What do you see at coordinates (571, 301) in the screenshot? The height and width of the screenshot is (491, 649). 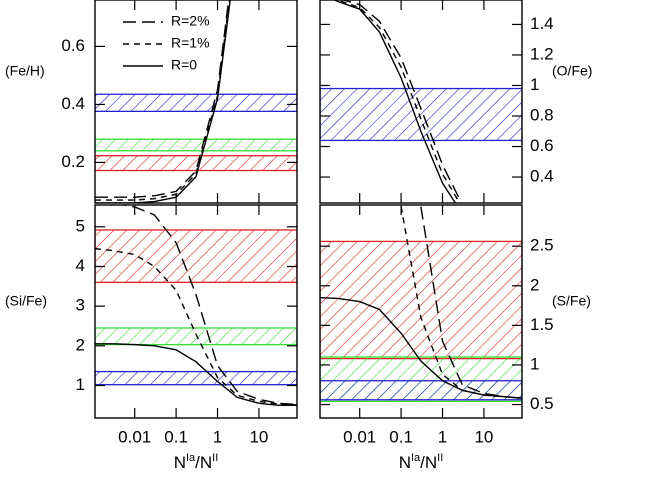 I see `y-axis-label: (S/Fe)` at bounding box center [571, 301].